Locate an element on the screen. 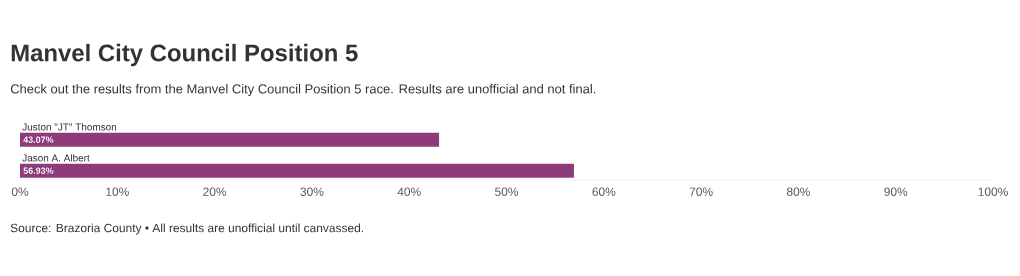  data-label: 56.93% is located at coordinates (38, 170).